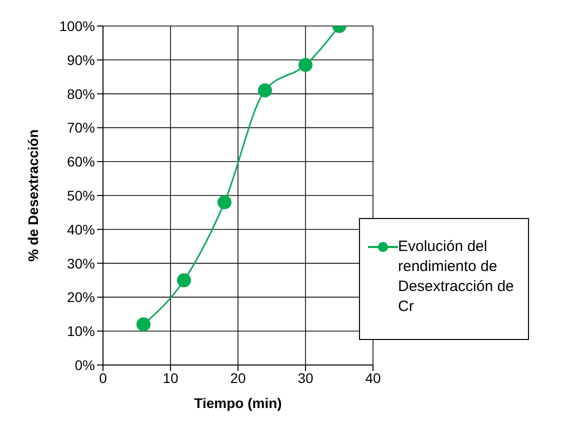 The image size is (565, 428). What do you see at coordinates (77, 26) in the screenshot?
I see `y-tick-label: 100%` at bounding box center [77, 26].